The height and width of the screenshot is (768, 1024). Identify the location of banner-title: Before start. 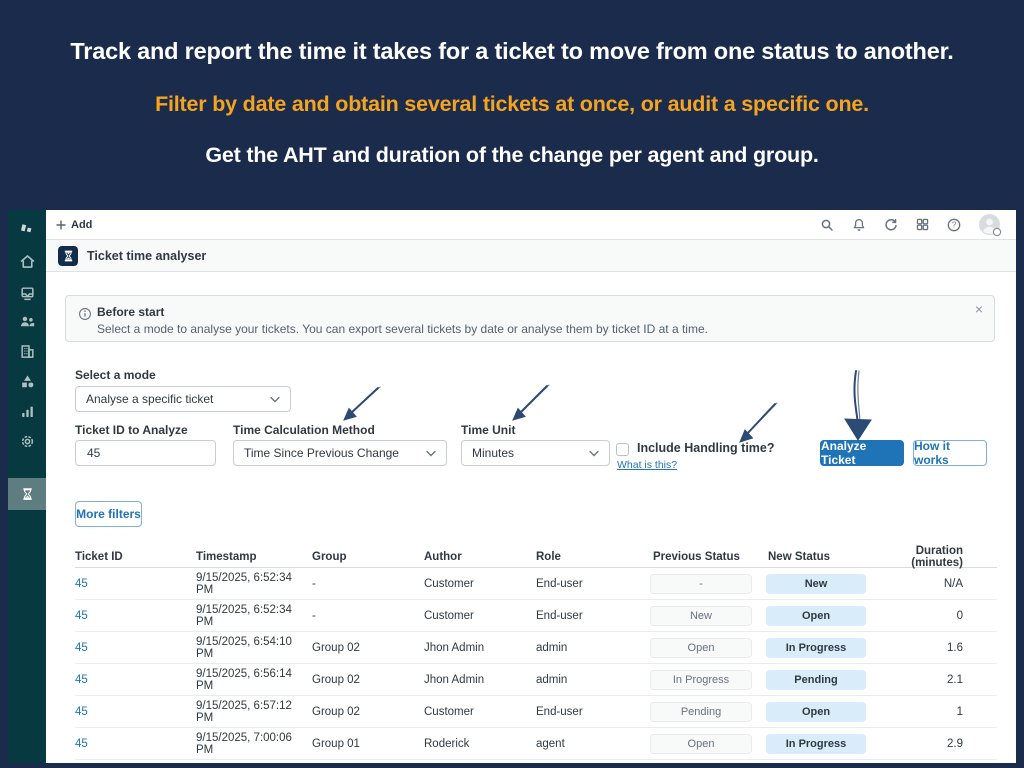
(131, 312).